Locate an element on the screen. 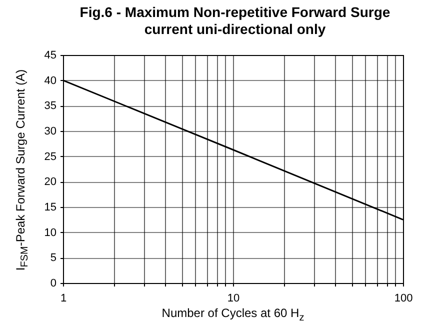 The width and height of the screenshot is (428, 330). y-tick-label: 45 is located at coordinates (50, 56).